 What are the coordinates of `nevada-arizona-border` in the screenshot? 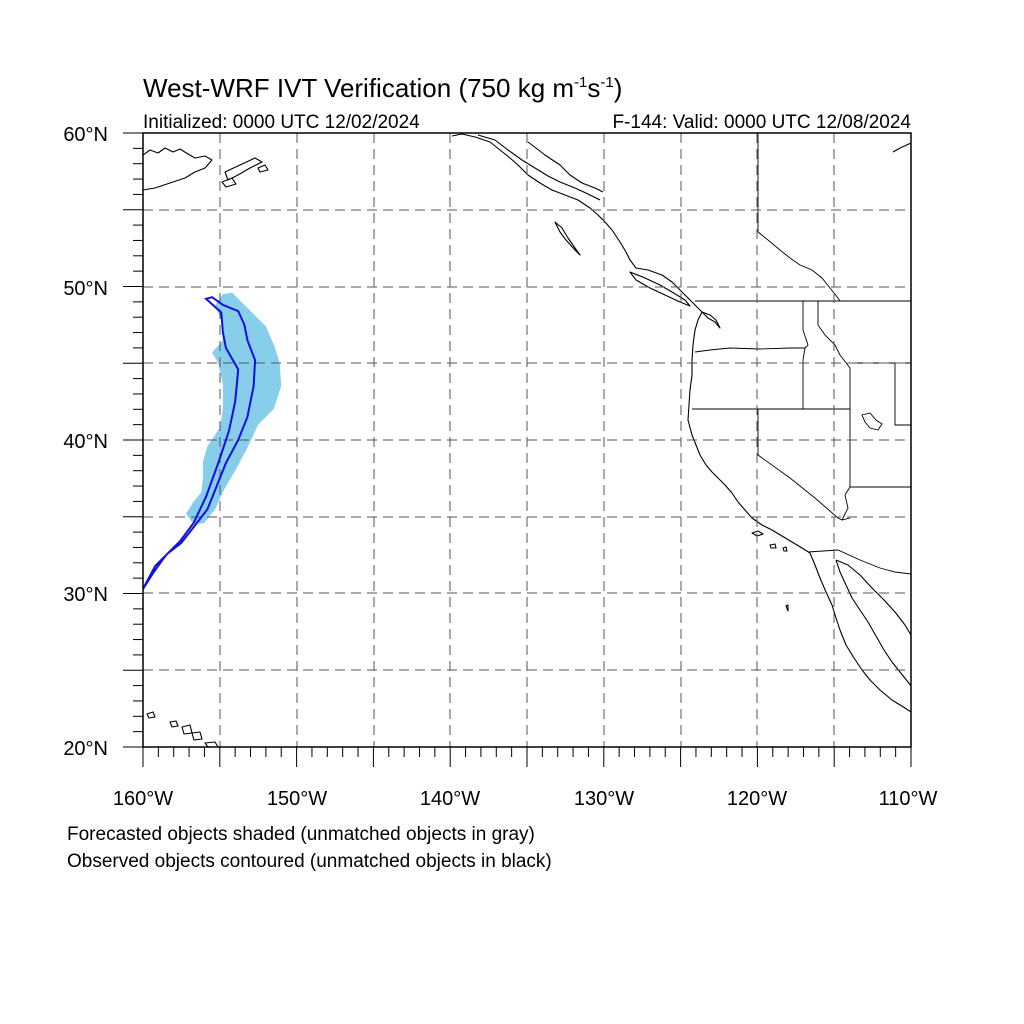 It's located at (846, 465).